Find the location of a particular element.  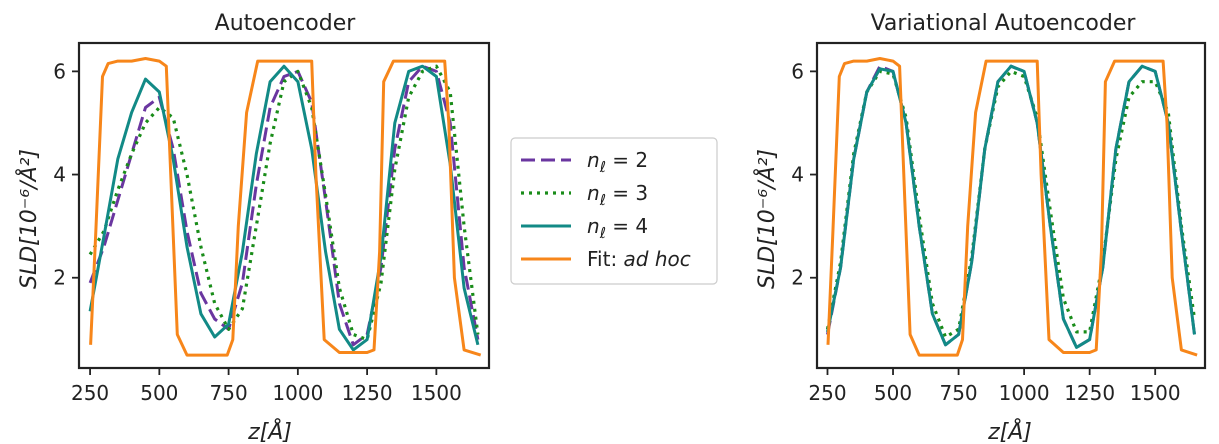

legend-box is located at coordinates (614, 211).